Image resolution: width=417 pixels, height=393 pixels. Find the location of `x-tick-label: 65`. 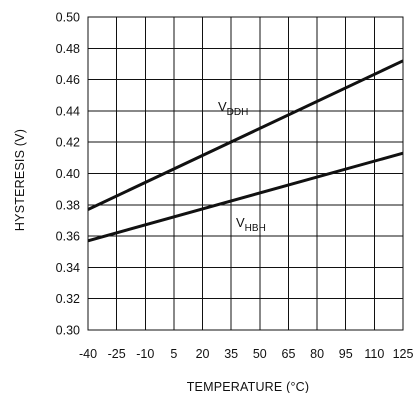

x-tick-label: 65 is located at coordinates (289, 354).